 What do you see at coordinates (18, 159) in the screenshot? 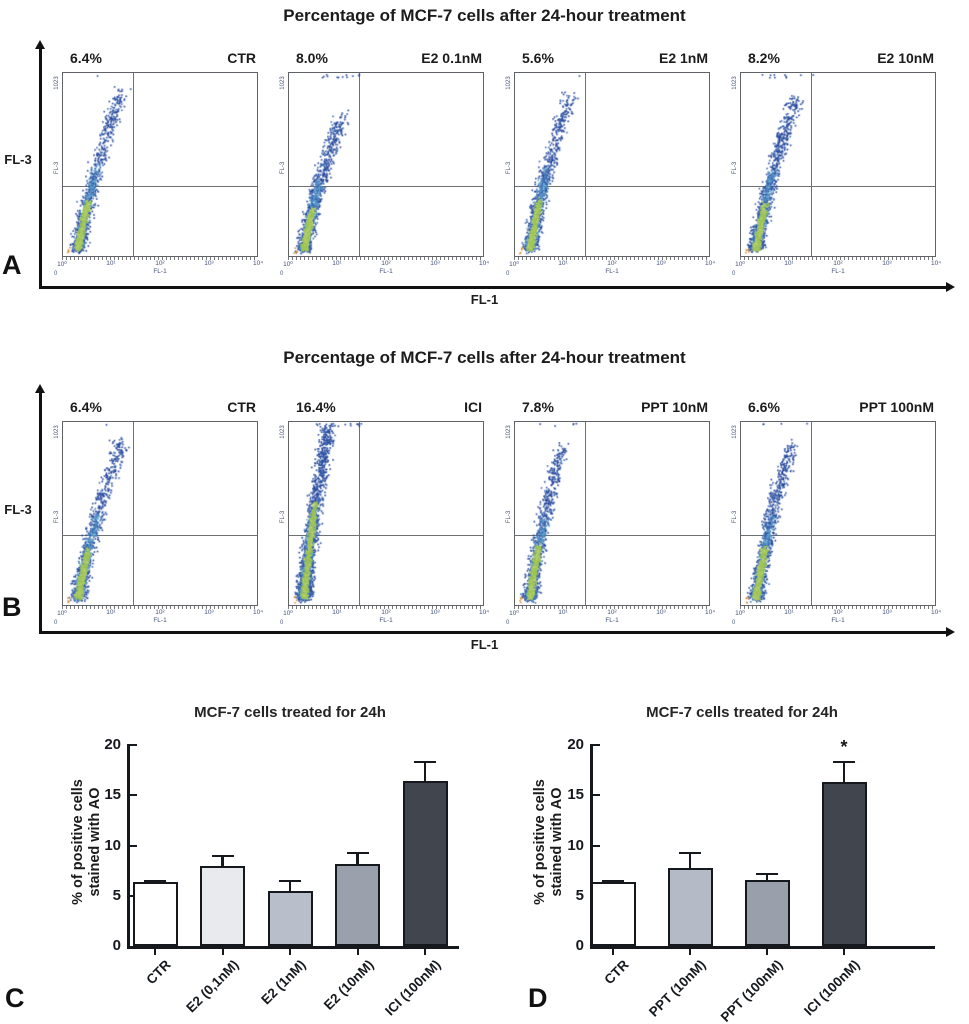
I see `panel-a-y-axis-label: FL-3` at bounding box center [18, 159].